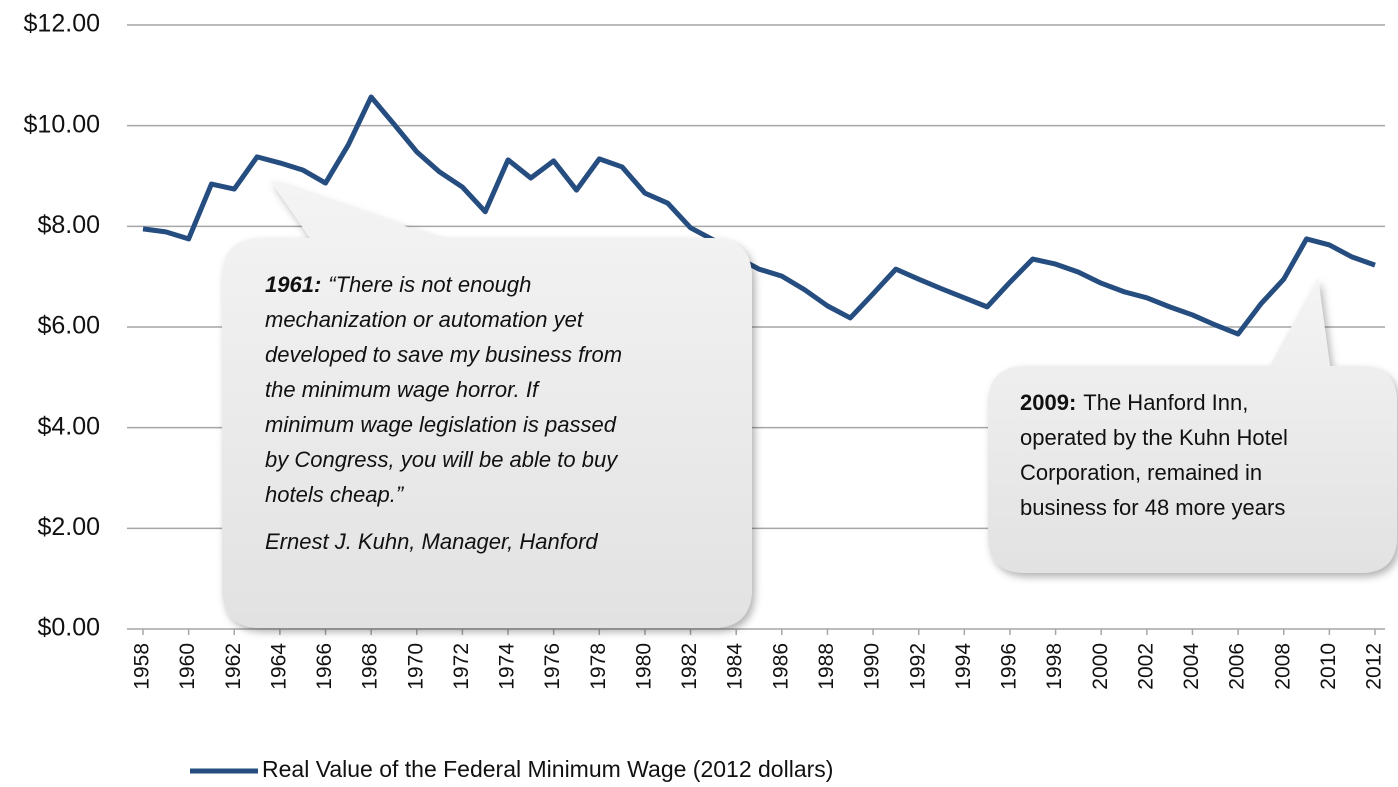 The image size is (1398, 787). What do you see at coordinates (335, 494) in the screenshot?
I see `annotation-line: hotels cheap.”` at bounding box center [335, 494].